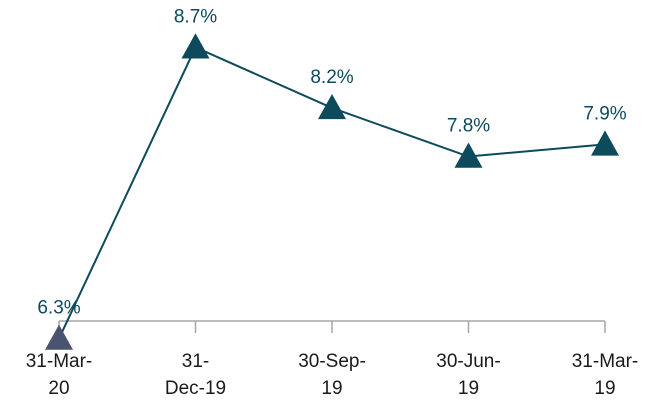 The width and height of the screenshot is (657, 413). Describe the element at coordinates (59, 375) in the screenshot. I see `x-tick-label: 31-Mar- 20` at that location.